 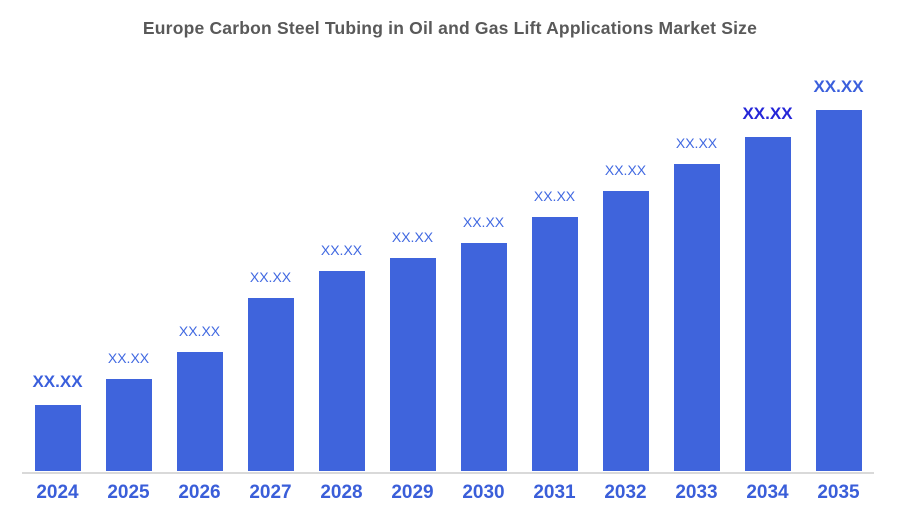 I want to click on bar-column-2028: XX.XX, so click(x=341, y=235).